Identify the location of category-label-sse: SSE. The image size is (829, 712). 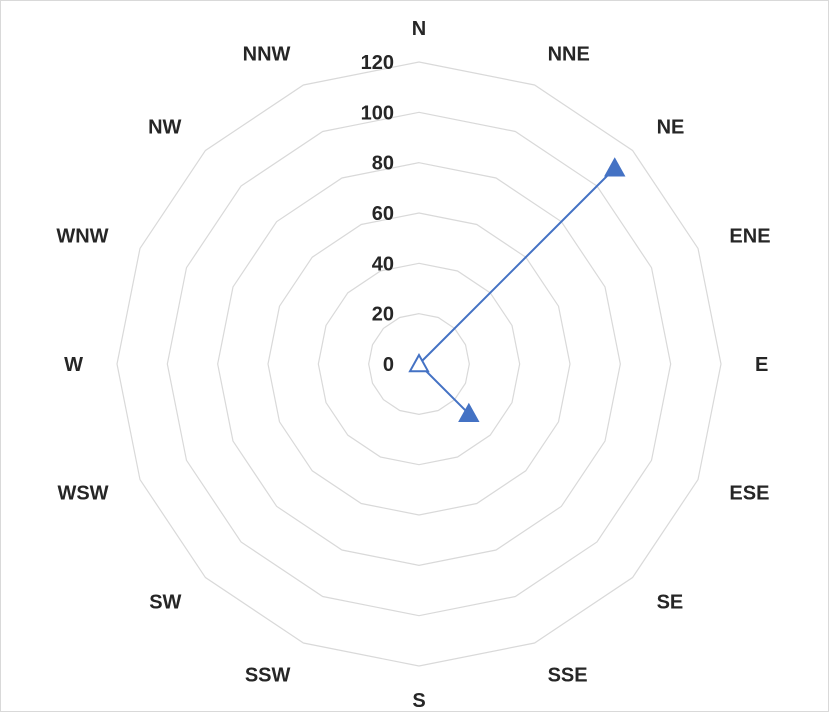
(568, 675).